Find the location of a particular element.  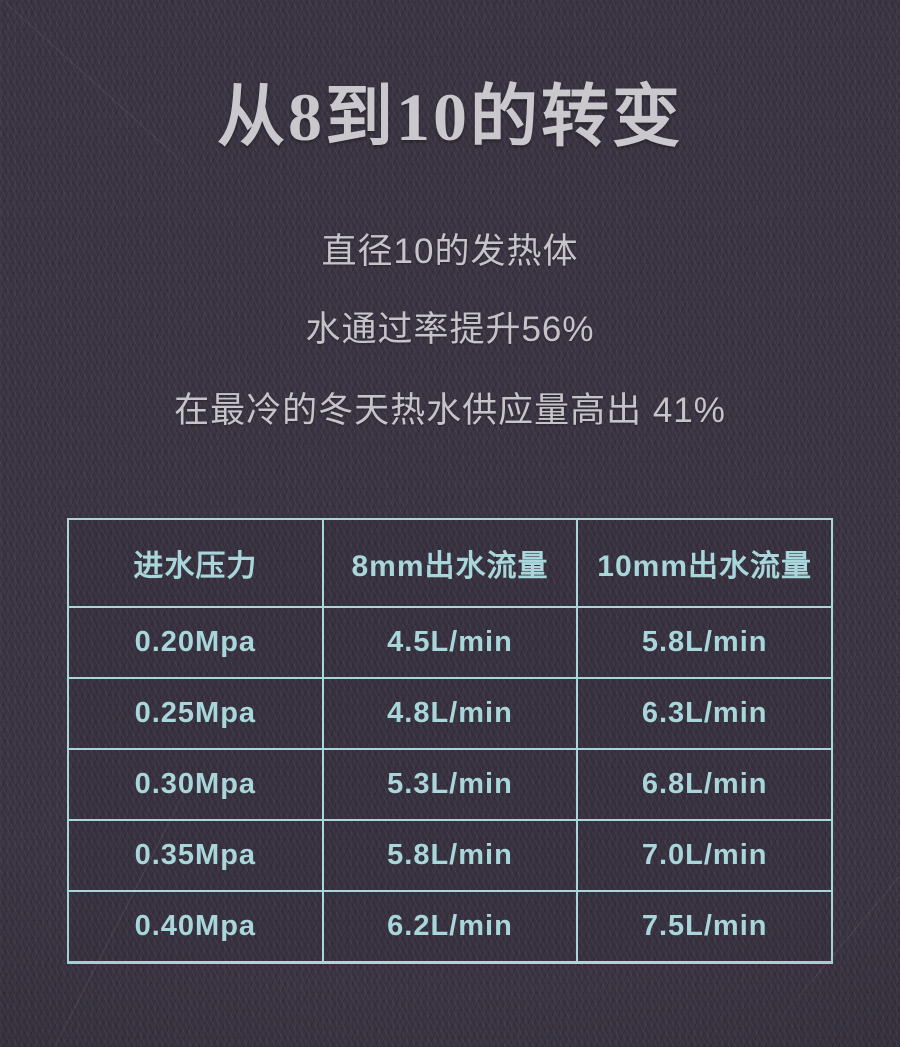

header-inlet-pressure: 进水压力 is located at coordinates (195, 563).